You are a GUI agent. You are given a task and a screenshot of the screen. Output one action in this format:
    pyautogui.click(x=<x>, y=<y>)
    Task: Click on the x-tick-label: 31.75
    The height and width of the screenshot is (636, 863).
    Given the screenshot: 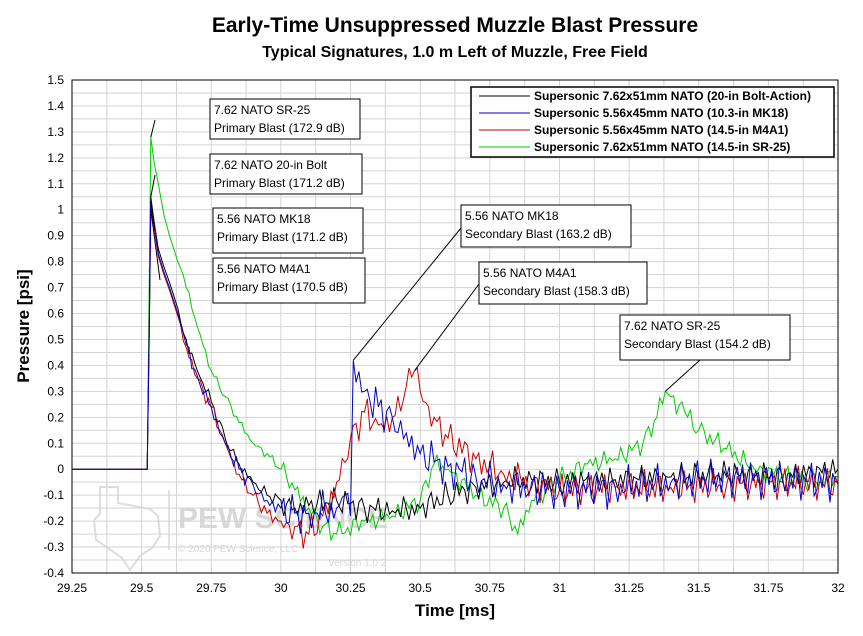 What is the action you would take?
    pyautogui.click(x=768, y=588)
    